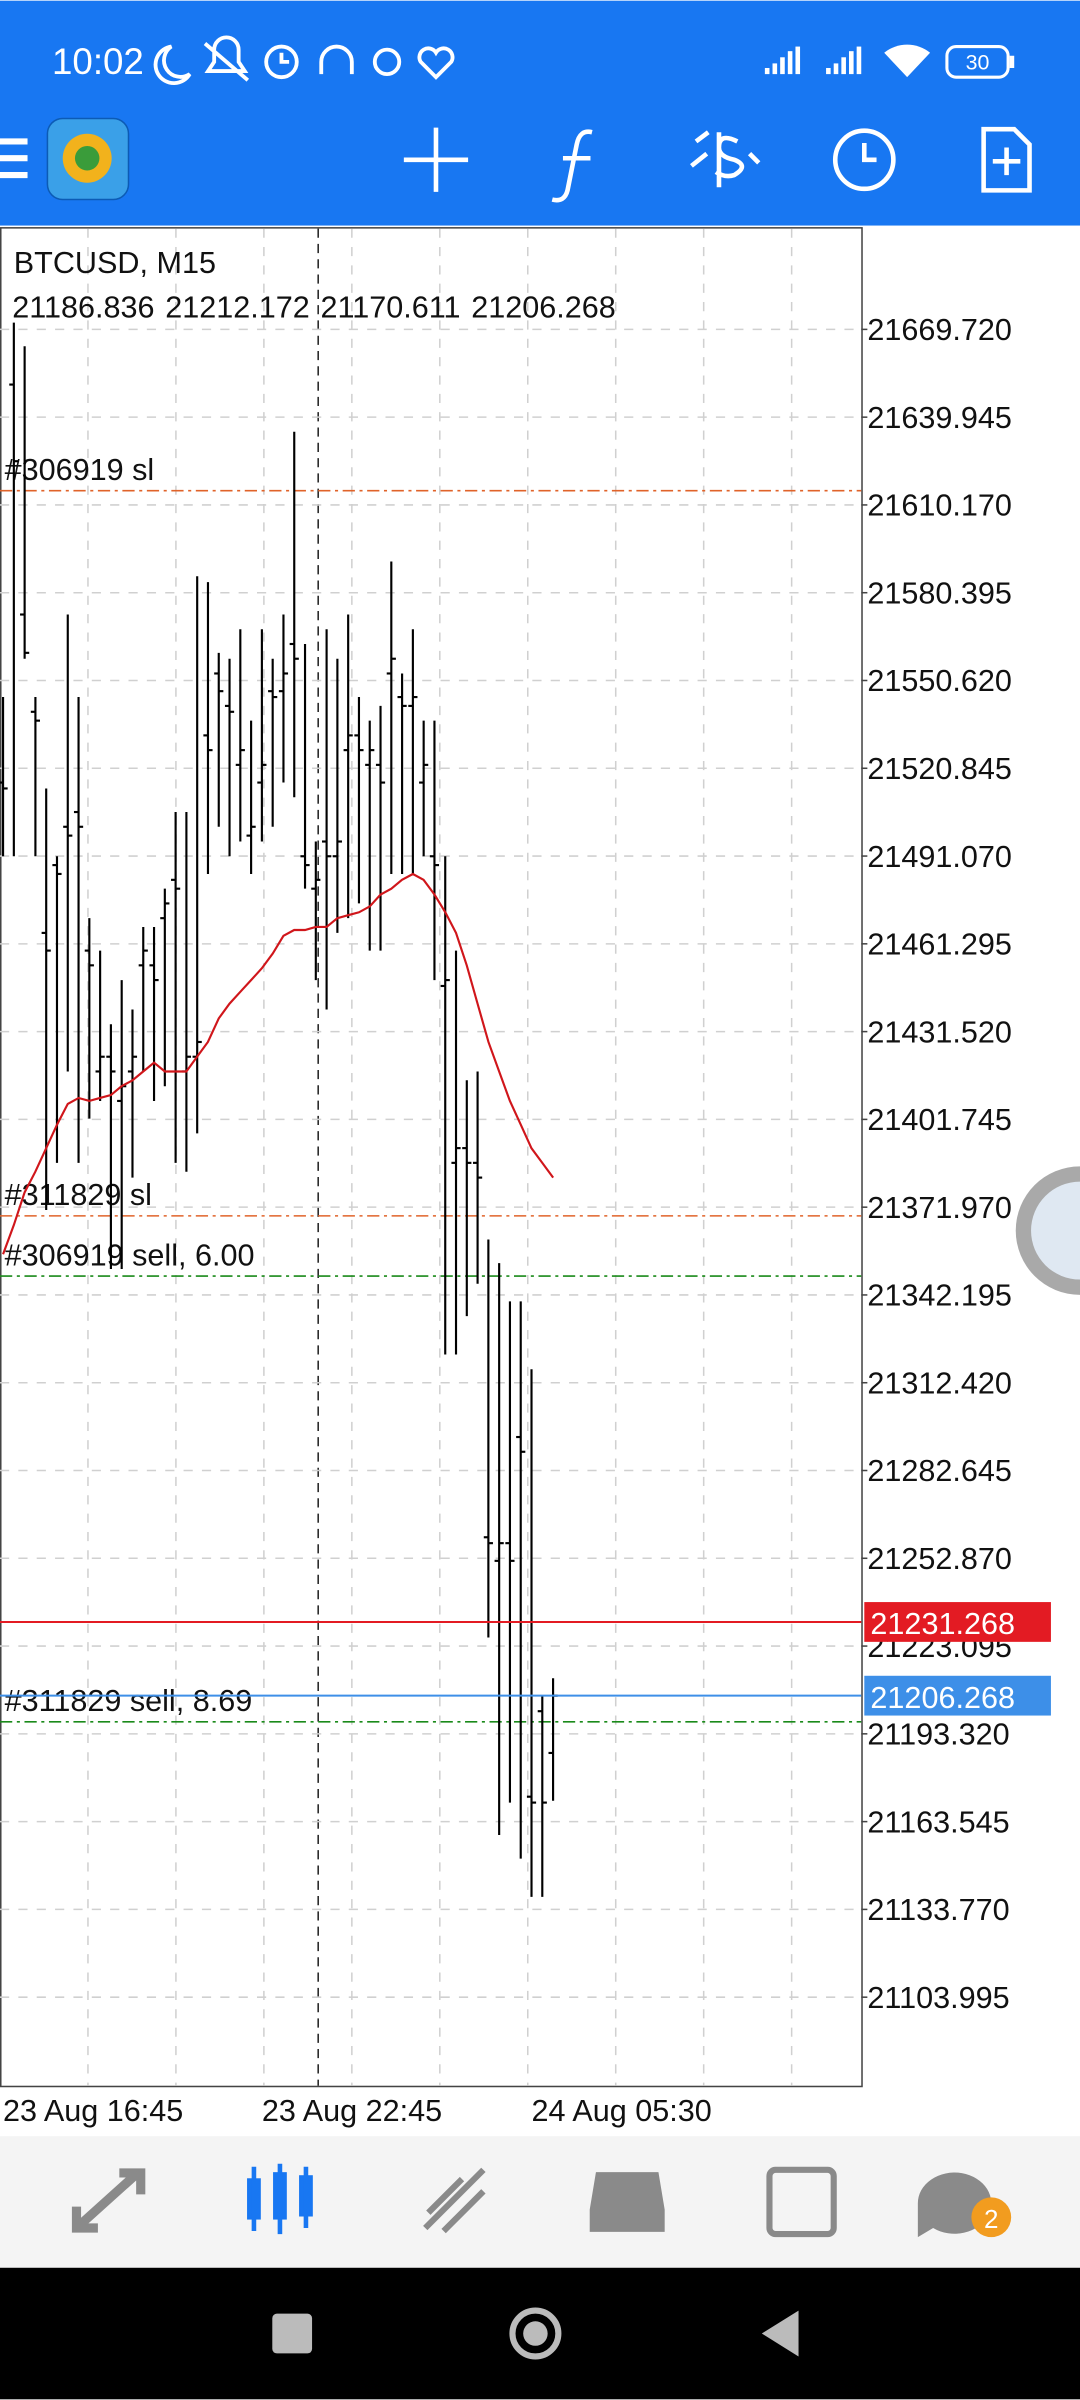  I want to click on battery, so click(977, 62).